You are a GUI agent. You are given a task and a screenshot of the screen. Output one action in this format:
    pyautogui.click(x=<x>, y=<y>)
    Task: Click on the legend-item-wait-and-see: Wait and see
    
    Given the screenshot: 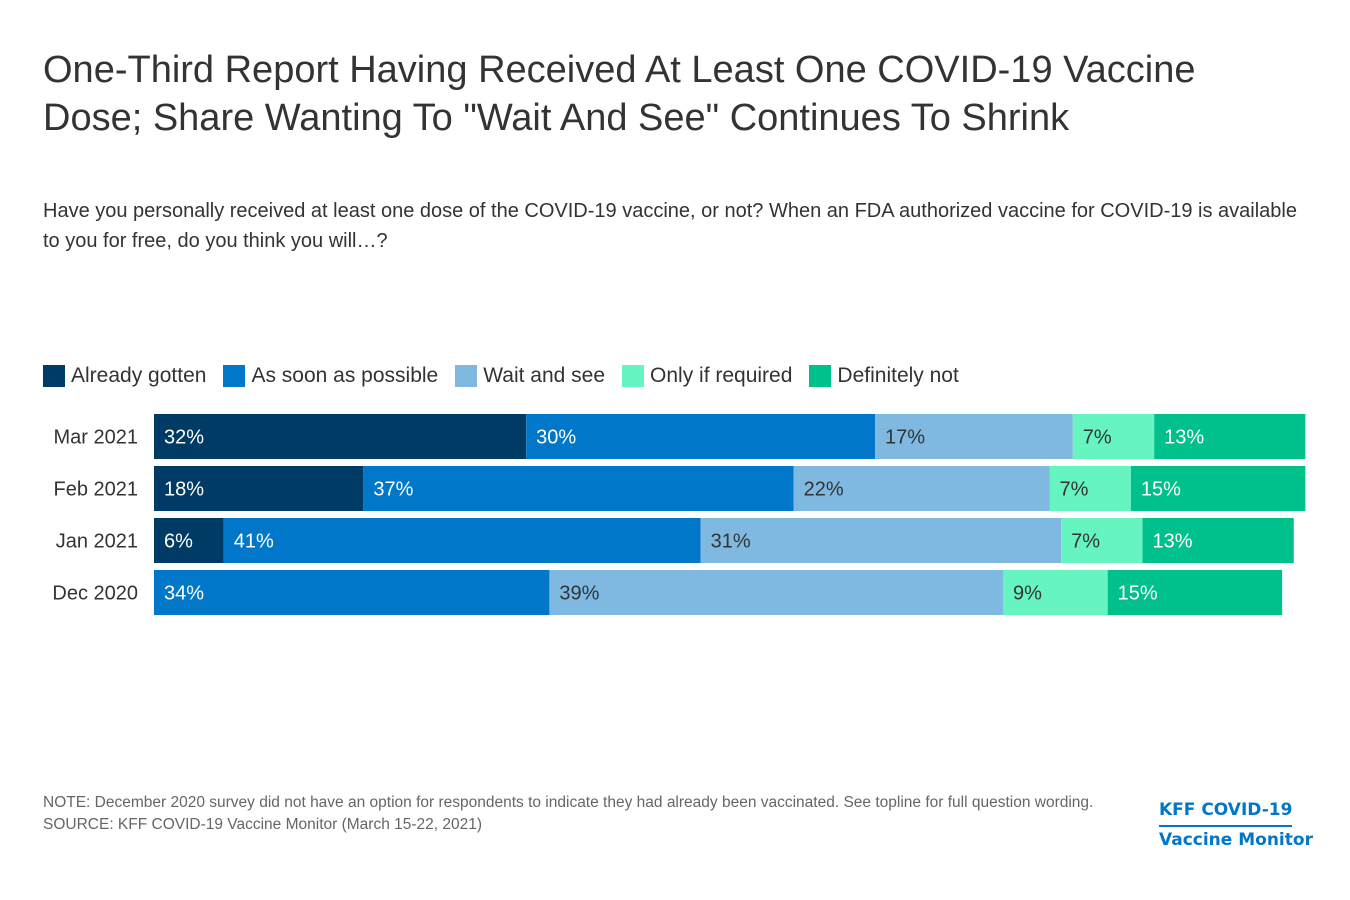 What is the action you would take?
    pyautogui.click(x=530, y=376)
    